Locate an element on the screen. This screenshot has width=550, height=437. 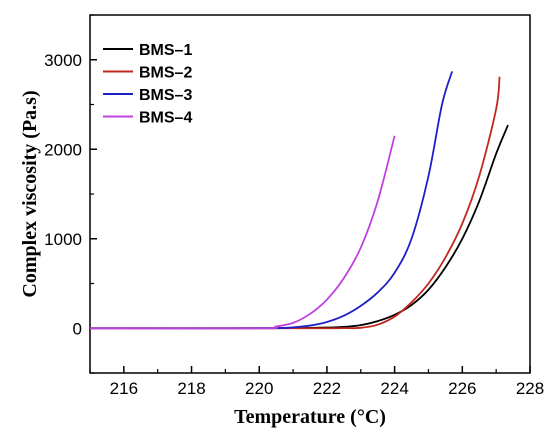
y-tick-label: 3000 is located at coordinates (63, 60).